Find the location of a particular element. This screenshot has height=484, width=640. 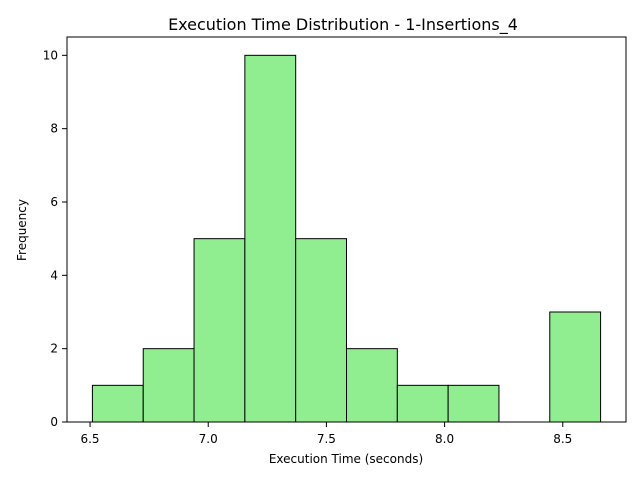

x-tick-label: 7.5 is located at coordinates (326, 439).